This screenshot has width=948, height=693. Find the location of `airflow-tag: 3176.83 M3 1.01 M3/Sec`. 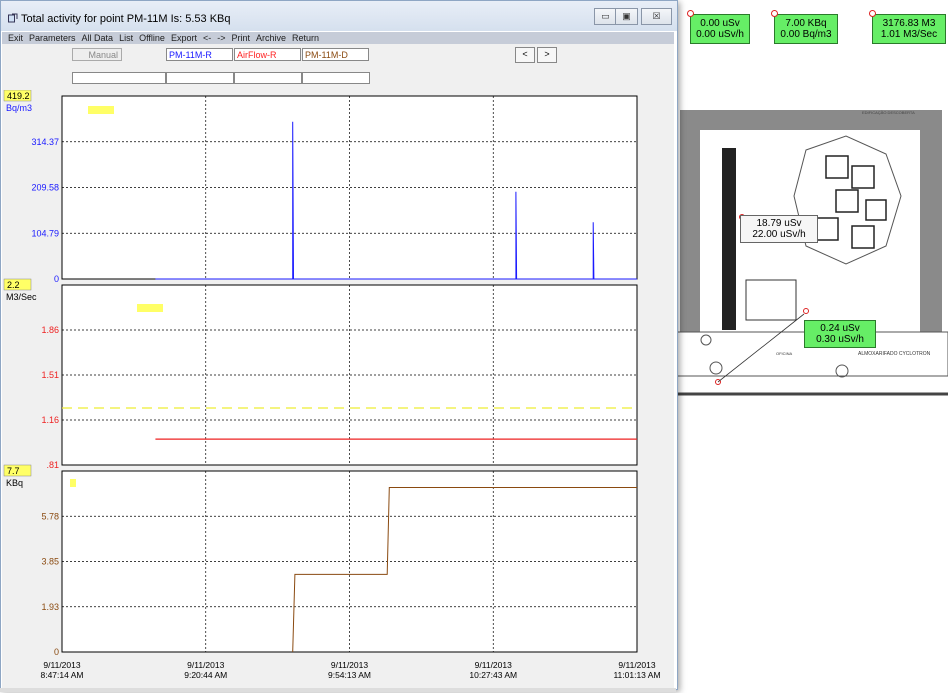

airflow-tag: 3176.83 M3 1.01 M3/Sec is located at coordinates (907, 27).